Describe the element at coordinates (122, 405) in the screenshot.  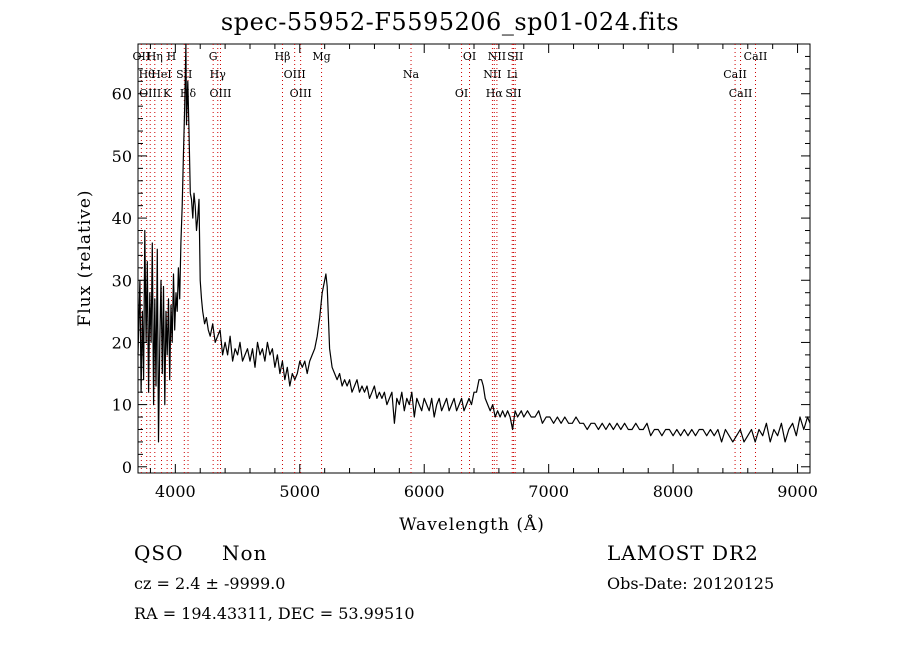
I see `y-tick-label: 10` at that location.